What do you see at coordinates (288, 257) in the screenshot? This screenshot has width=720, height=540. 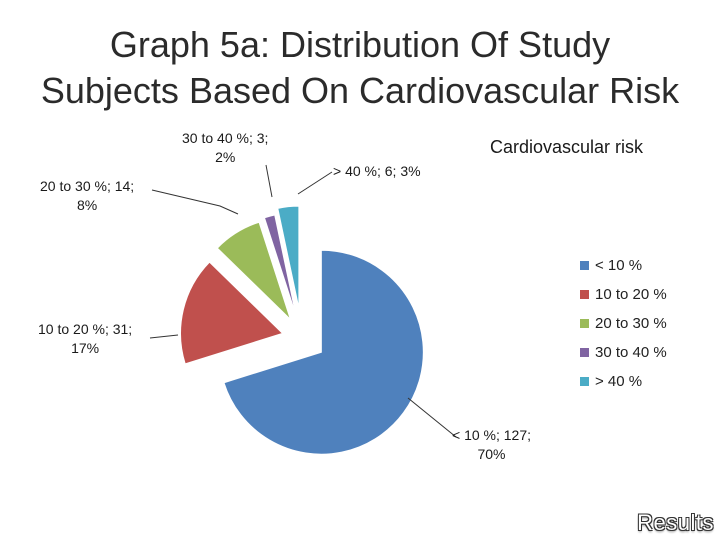 I see `pie-slice-gt40` at bounding box center [288, 257].